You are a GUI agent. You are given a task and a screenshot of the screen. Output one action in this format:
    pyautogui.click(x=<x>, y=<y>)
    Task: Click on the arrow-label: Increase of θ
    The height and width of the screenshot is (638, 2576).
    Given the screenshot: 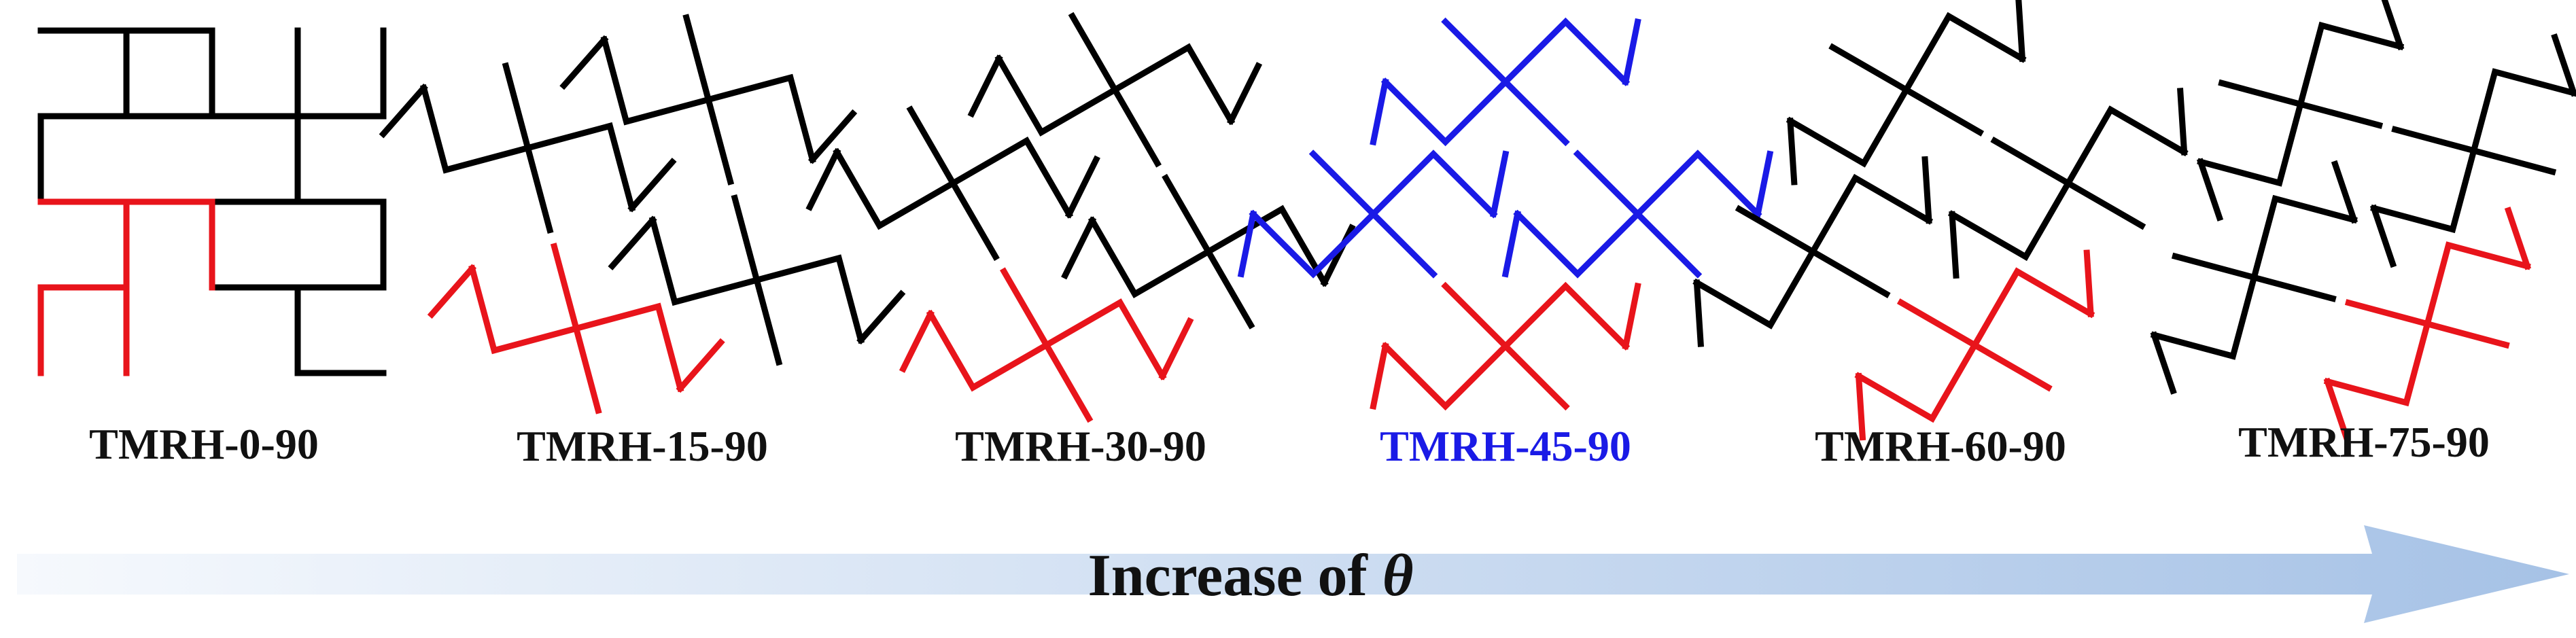 What is the action you would take?
    pyautogui.click(x=1250, y=576)
    